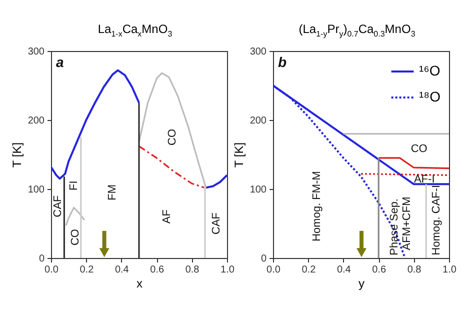  I want to click on annotation: FM, so click(112, 192).